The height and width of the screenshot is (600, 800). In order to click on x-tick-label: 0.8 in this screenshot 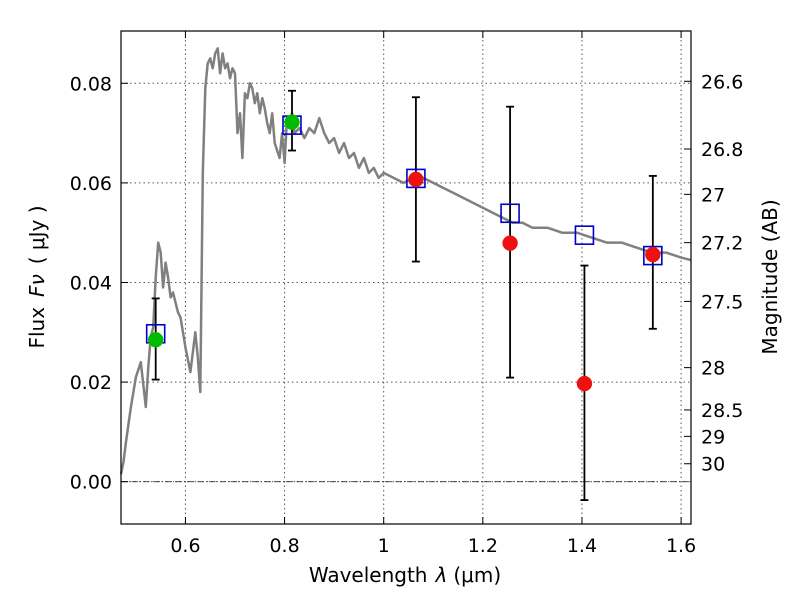, I will do `click(284, 546)`.